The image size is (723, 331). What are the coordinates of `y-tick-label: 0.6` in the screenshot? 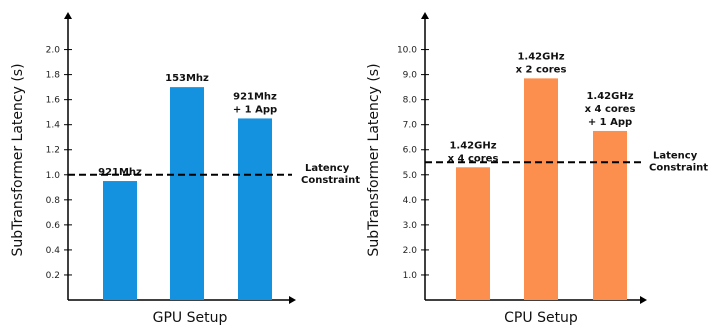 It's located at (53, 226).